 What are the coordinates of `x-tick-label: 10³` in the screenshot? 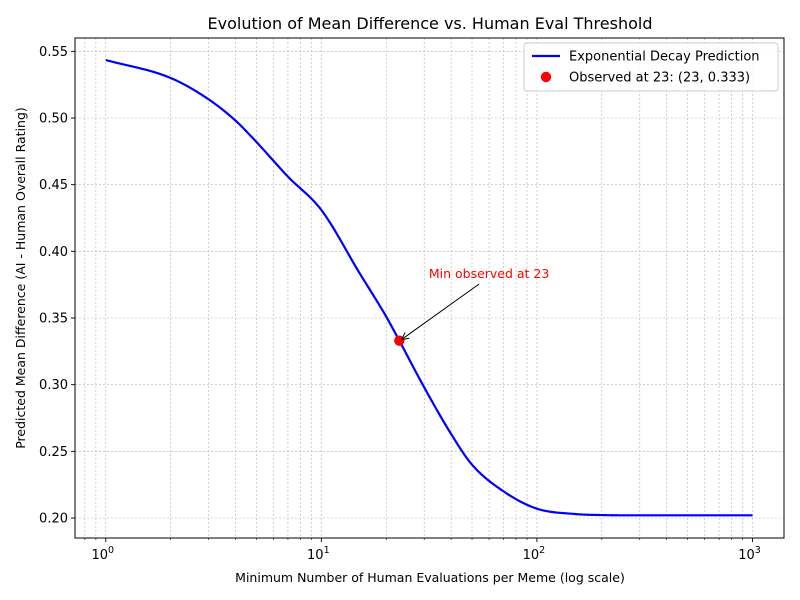 It's located at (749, 554).